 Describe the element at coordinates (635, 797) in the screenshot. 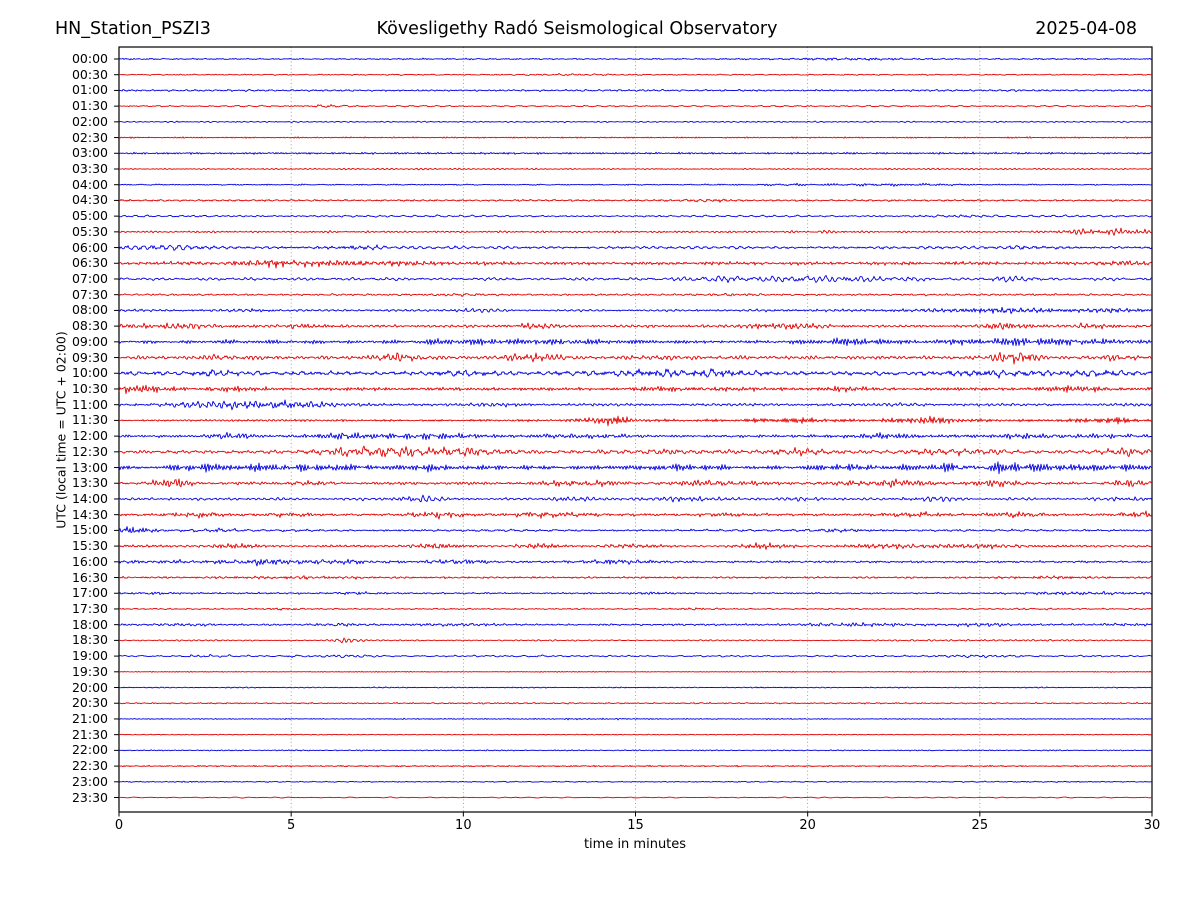

I see `trace-23:30` at that location.